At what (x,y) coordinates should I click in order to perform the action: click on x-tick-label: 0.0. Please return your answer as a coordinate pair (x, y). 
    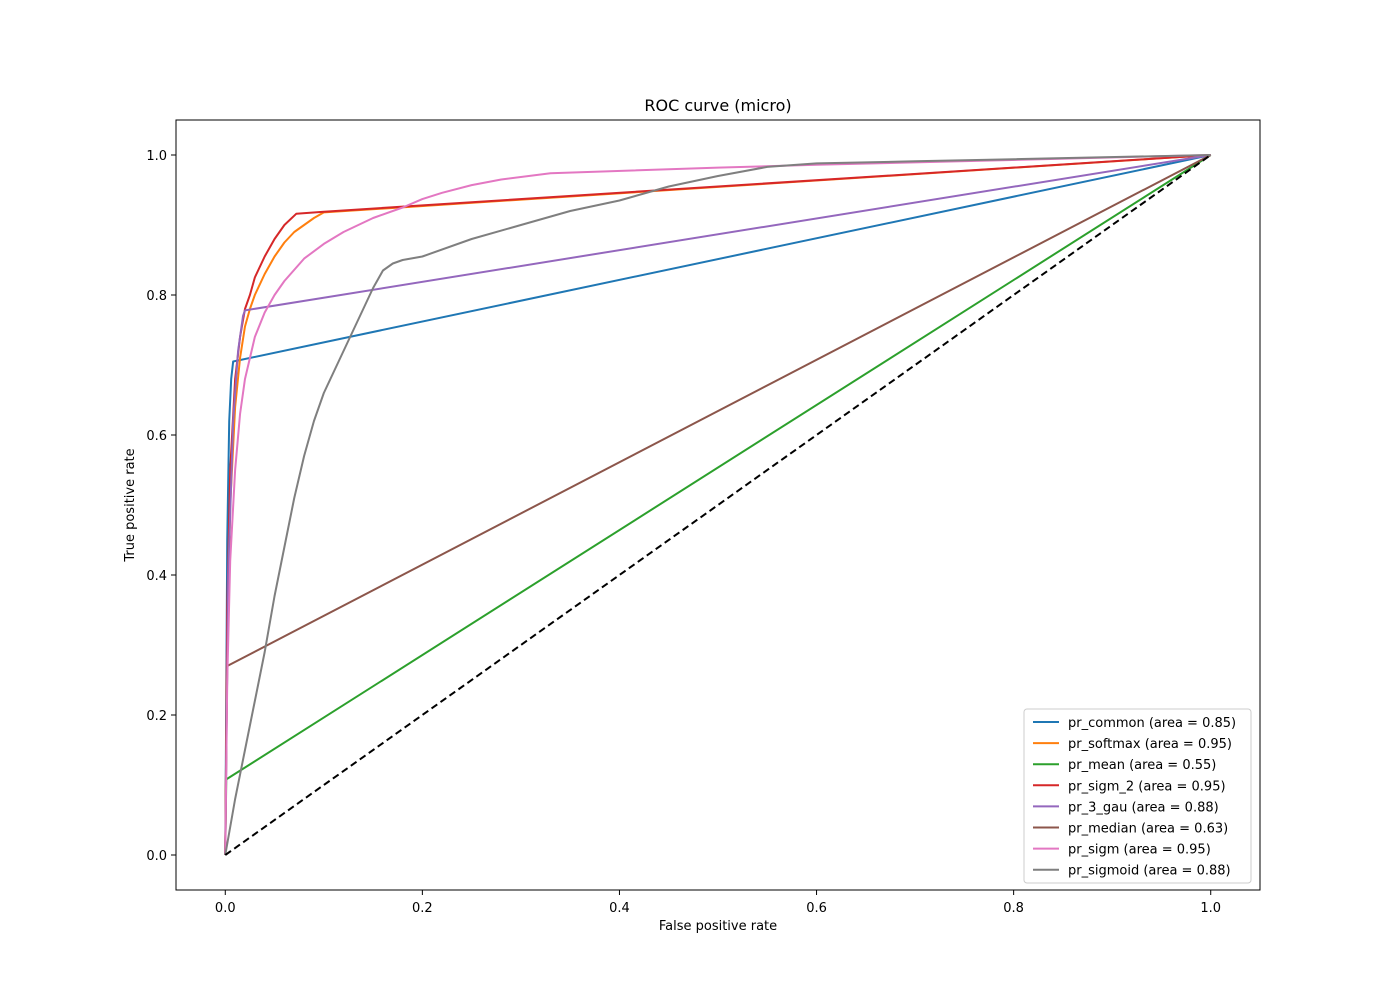
    Looking at the image, I should click on (225, 908).